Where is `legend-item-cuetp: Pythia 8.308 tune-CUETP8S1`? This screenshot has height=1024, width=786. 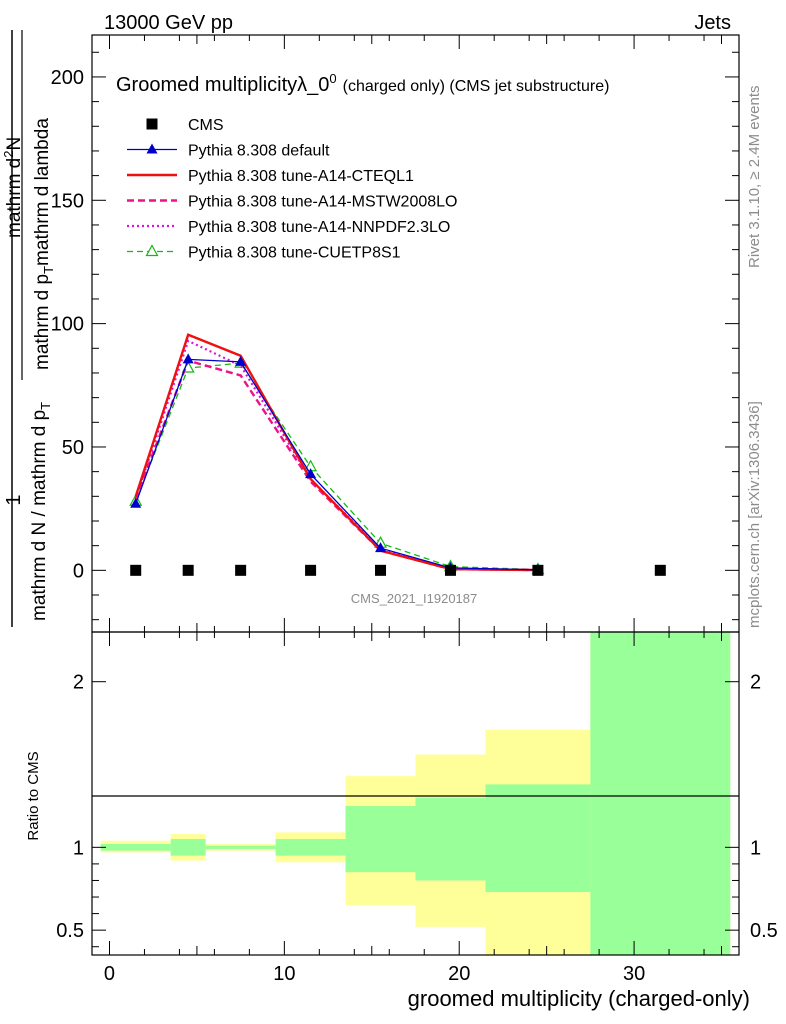
legend-item-cuetp: Pythia 8.308 tune-CUETP8S1 is located at coordinates (264, 253).